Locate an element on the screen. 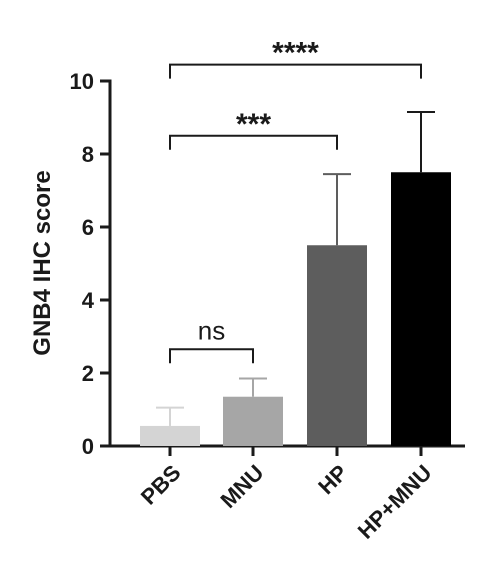  y-tick-label: 8 is located at coordinates (88, 154).